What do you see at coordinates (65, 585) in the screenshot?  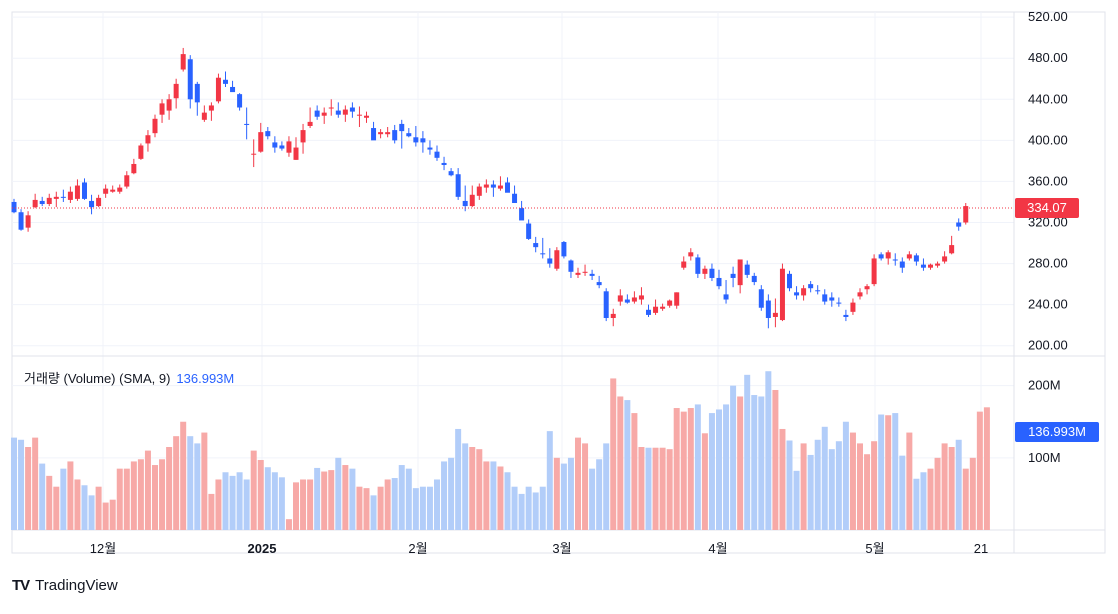 I see `tradingview-brand: TV TradingView` at bounding box center [65, 585].